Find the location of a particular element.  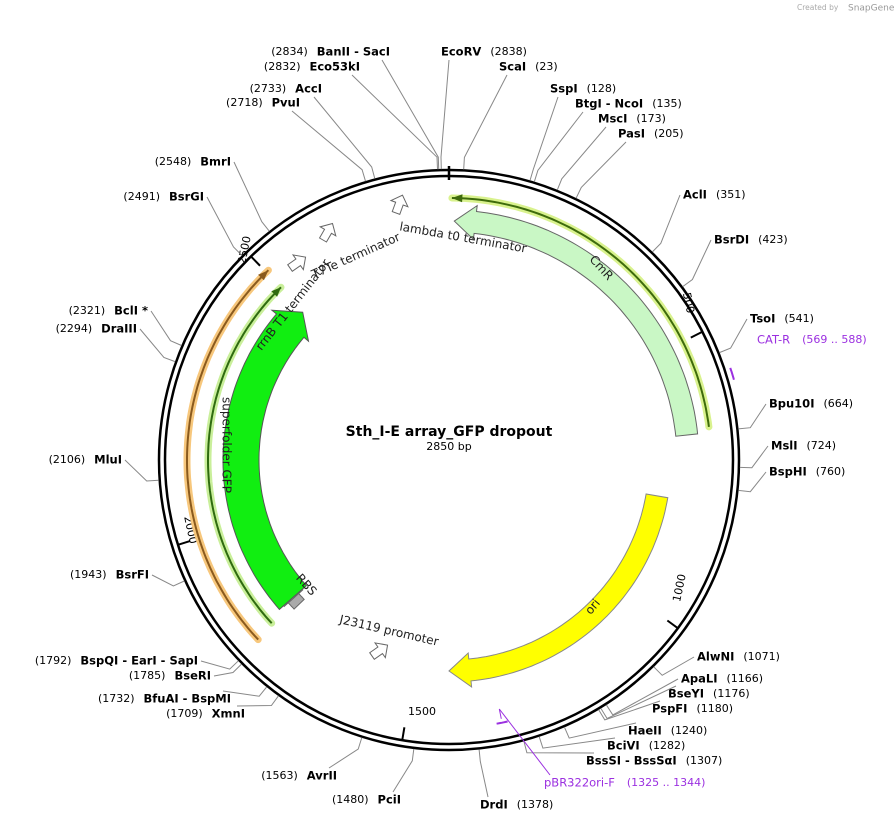

site-name: DrdI is located at coordinates (494, 805).